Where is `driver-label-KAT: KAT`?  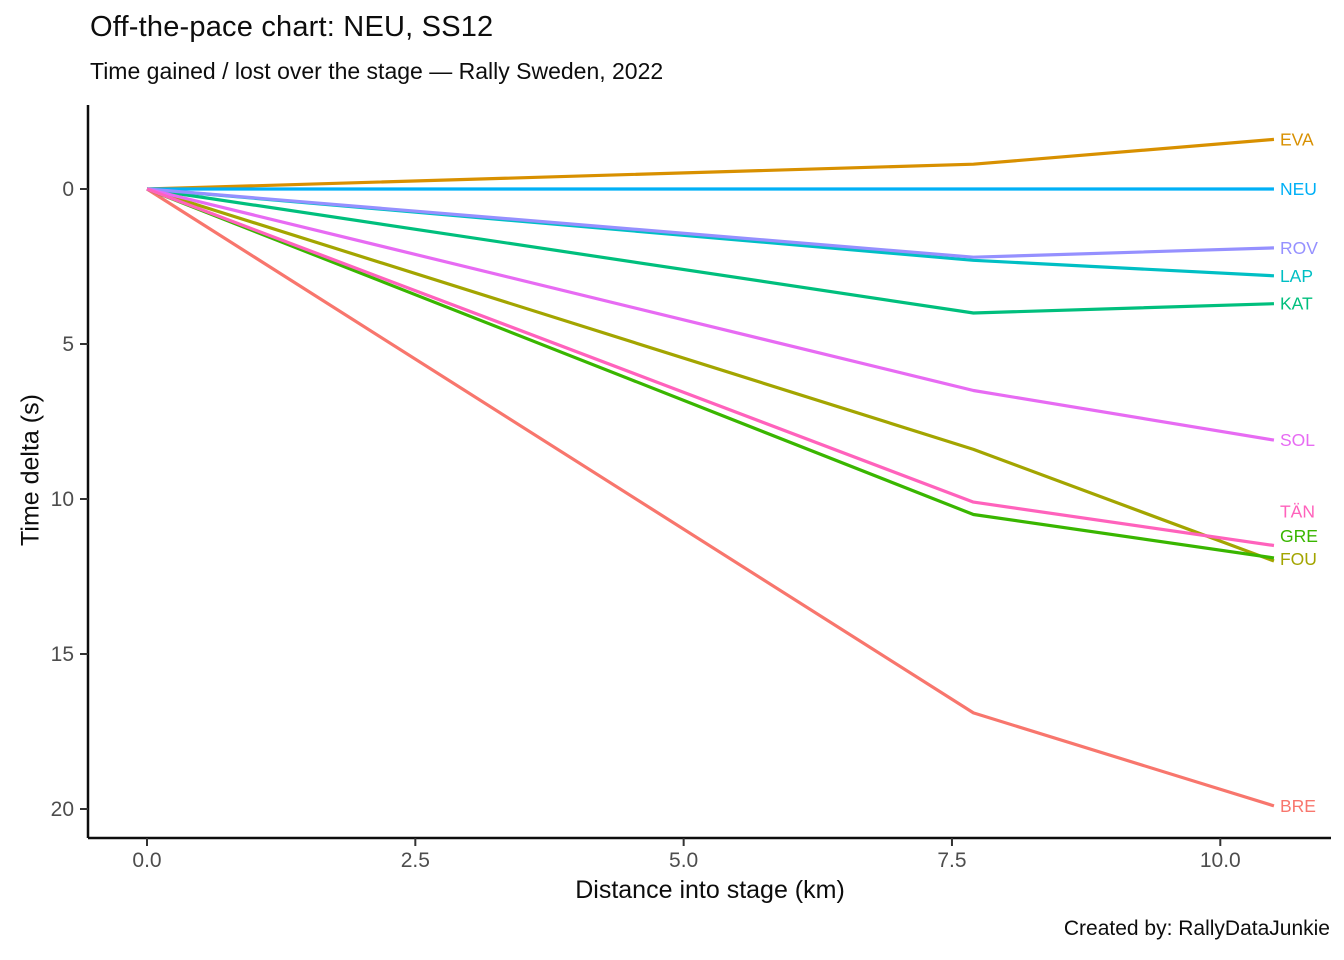 driver-label-KAT: KAT is located at coordinates (1296, 304).